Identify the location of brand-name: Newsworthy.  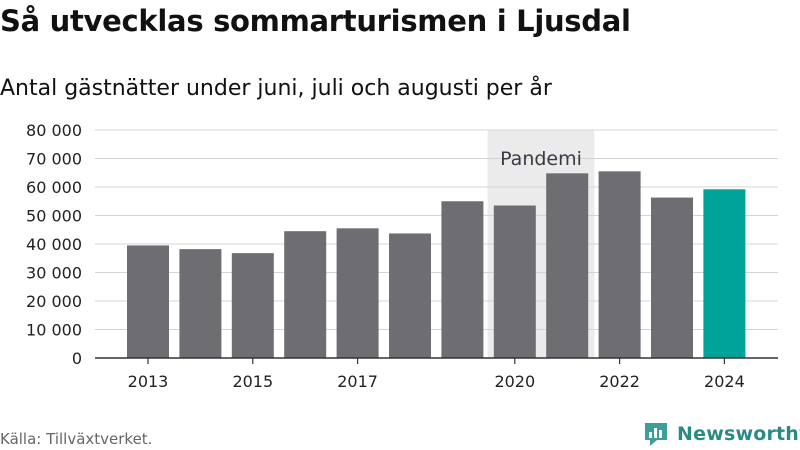
(738, 434).